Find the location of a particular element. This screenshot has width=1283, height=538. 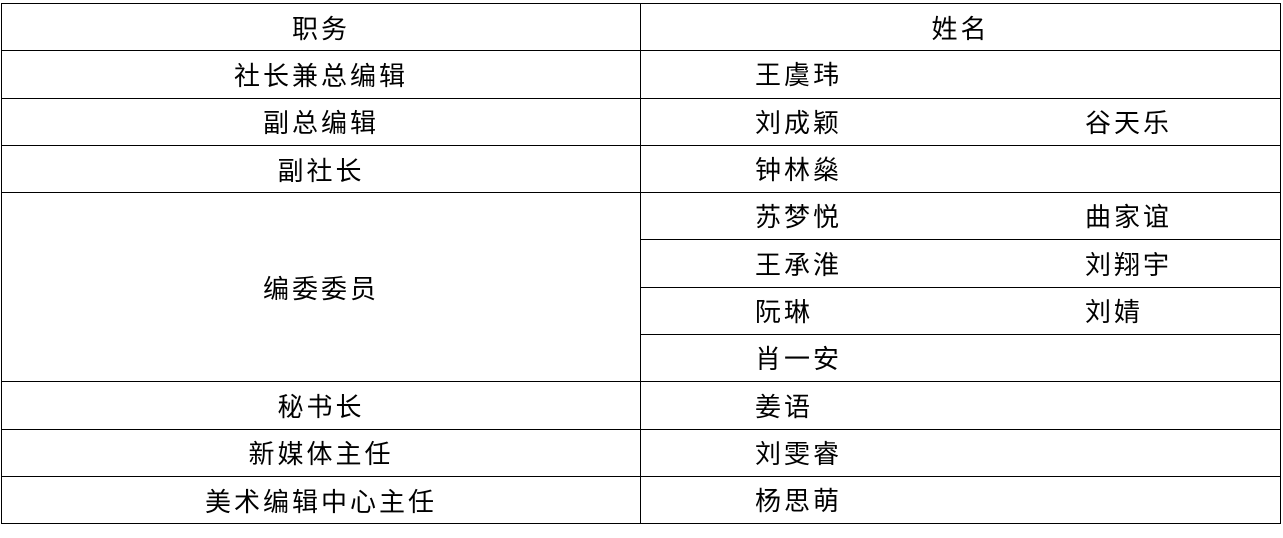

role-cell: 社长兼总编辑 is located at coordinates (321, 74).